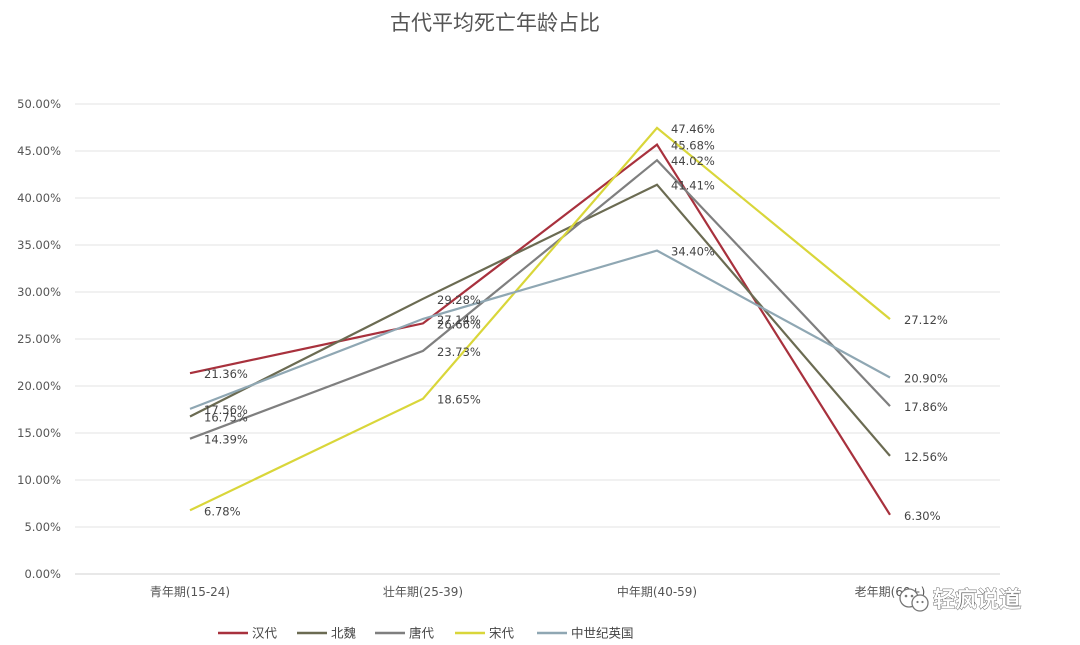 Image resolution: width=1080 pixels, height=645 pixels. I want to click on y-tick-label: 40.00%, so click(39, 198).